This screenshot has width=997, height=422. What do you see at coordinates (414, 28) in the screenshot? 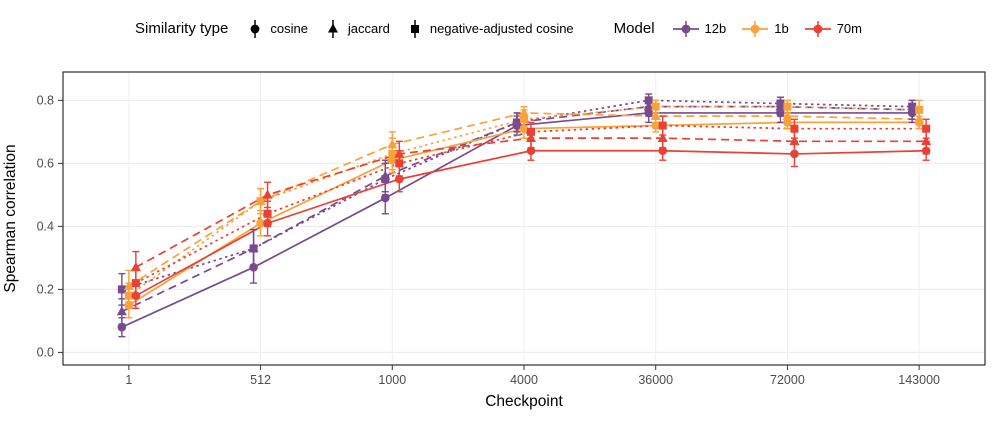
I see `negative-adjusted-cosine-marker-icon` at bounding box center [414, 28].